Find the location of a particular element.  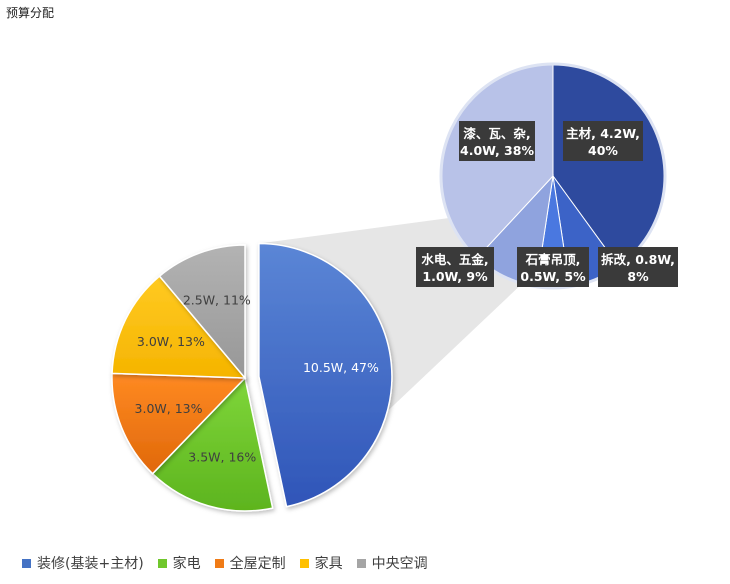

sub-pie-data-label: 拆改, 0.8W, 8% is located at coordinates (638, 267).